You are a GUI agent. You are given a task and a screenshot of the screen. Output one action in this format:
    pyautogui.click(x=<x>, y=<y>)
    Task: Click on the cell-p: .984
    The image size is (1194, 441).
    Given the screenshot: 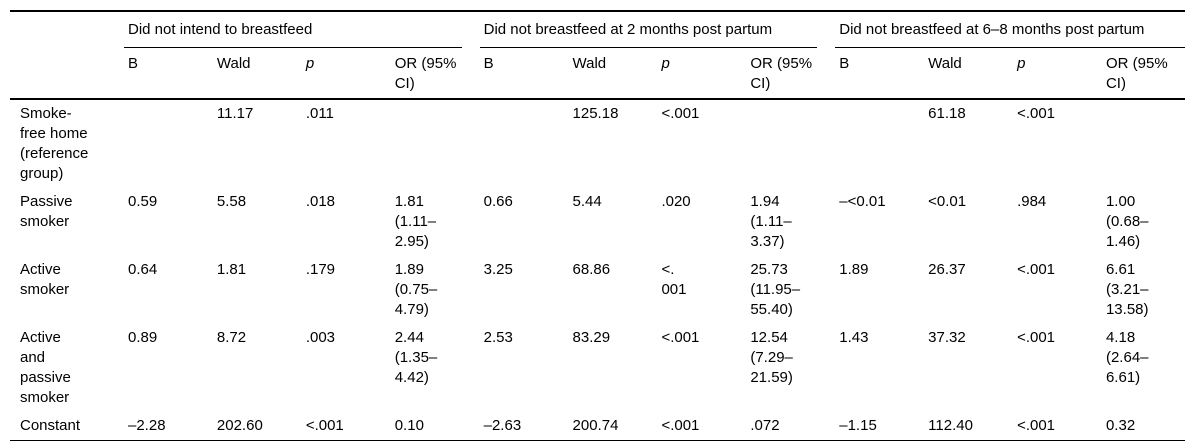 What is the action you would take?
    pyautogui.click(x=1032, y=201)
    